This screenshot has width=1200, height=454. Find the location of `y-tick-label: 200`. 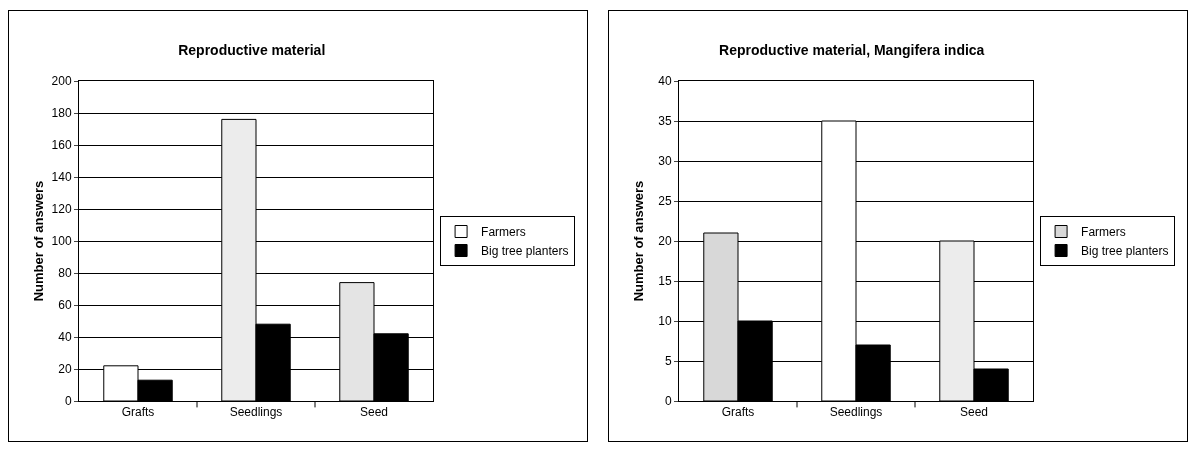

y-tick-label: 200 is located at coordinates (61, 81).